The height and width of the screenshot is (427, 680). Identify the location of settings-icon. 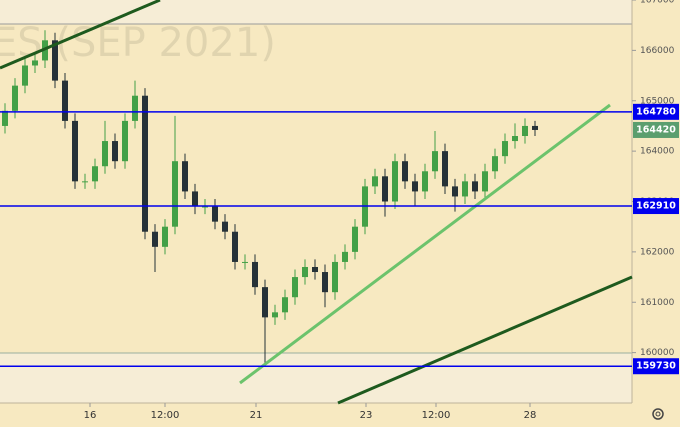
(658, 414).